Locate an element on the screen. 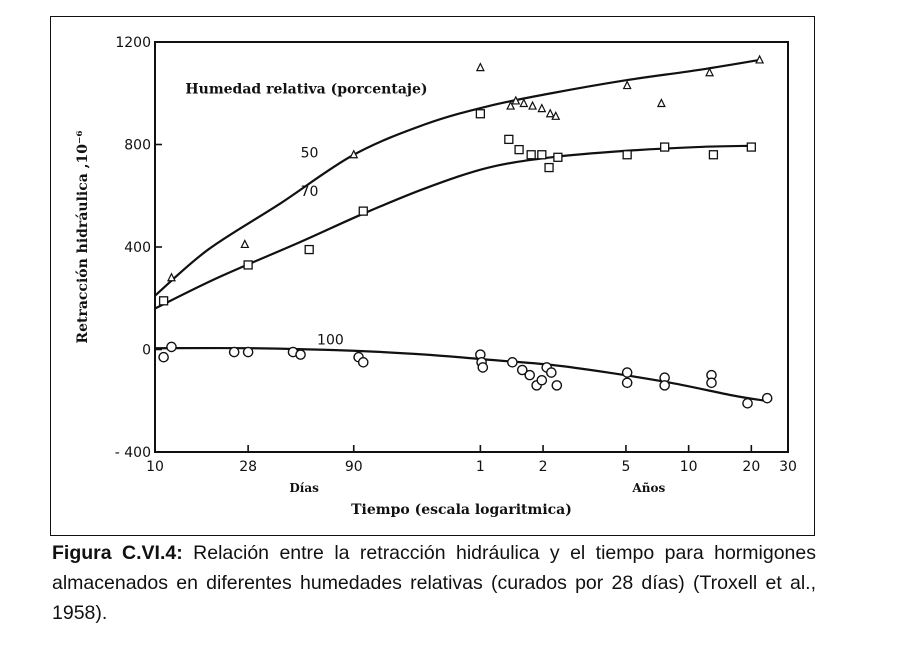 The image size is (921, 646). y-tick-label--400: - 400 is located at coordinates (133, 453).